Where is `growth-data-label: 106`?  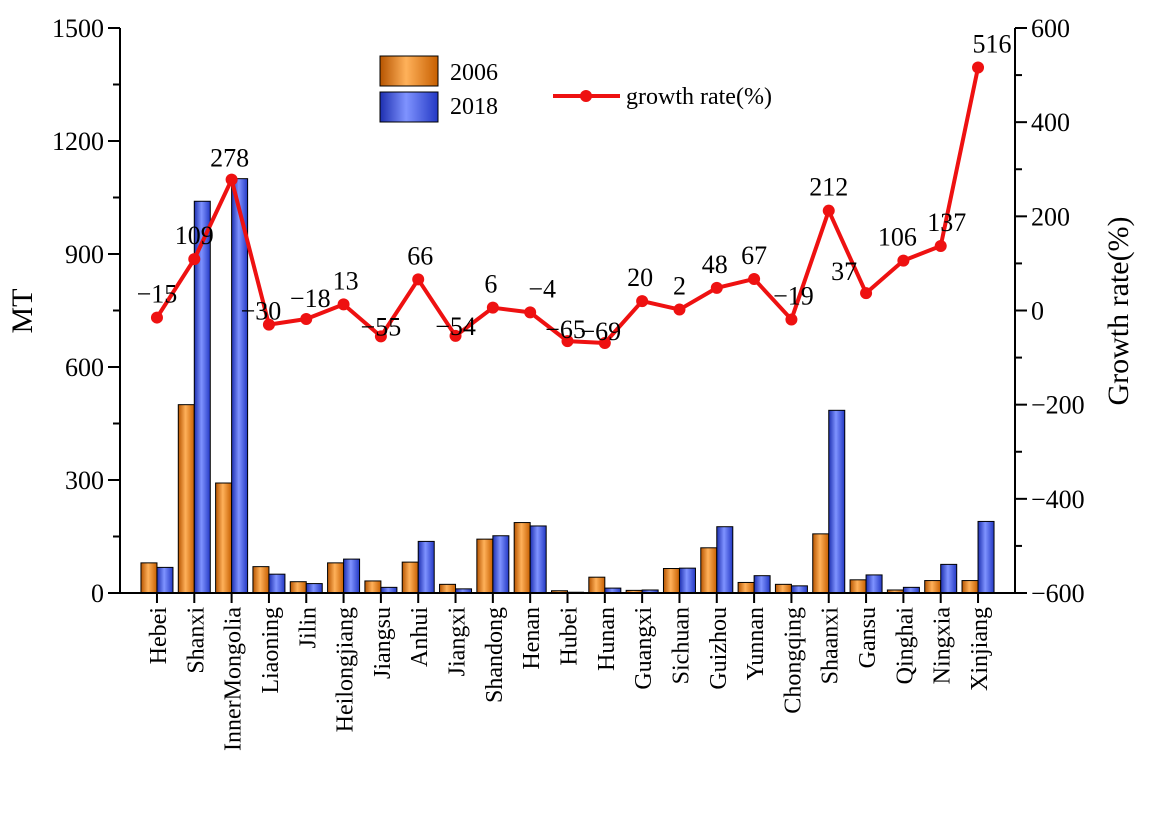
growth-data-label: 106 is located at coordinates (897, 237).